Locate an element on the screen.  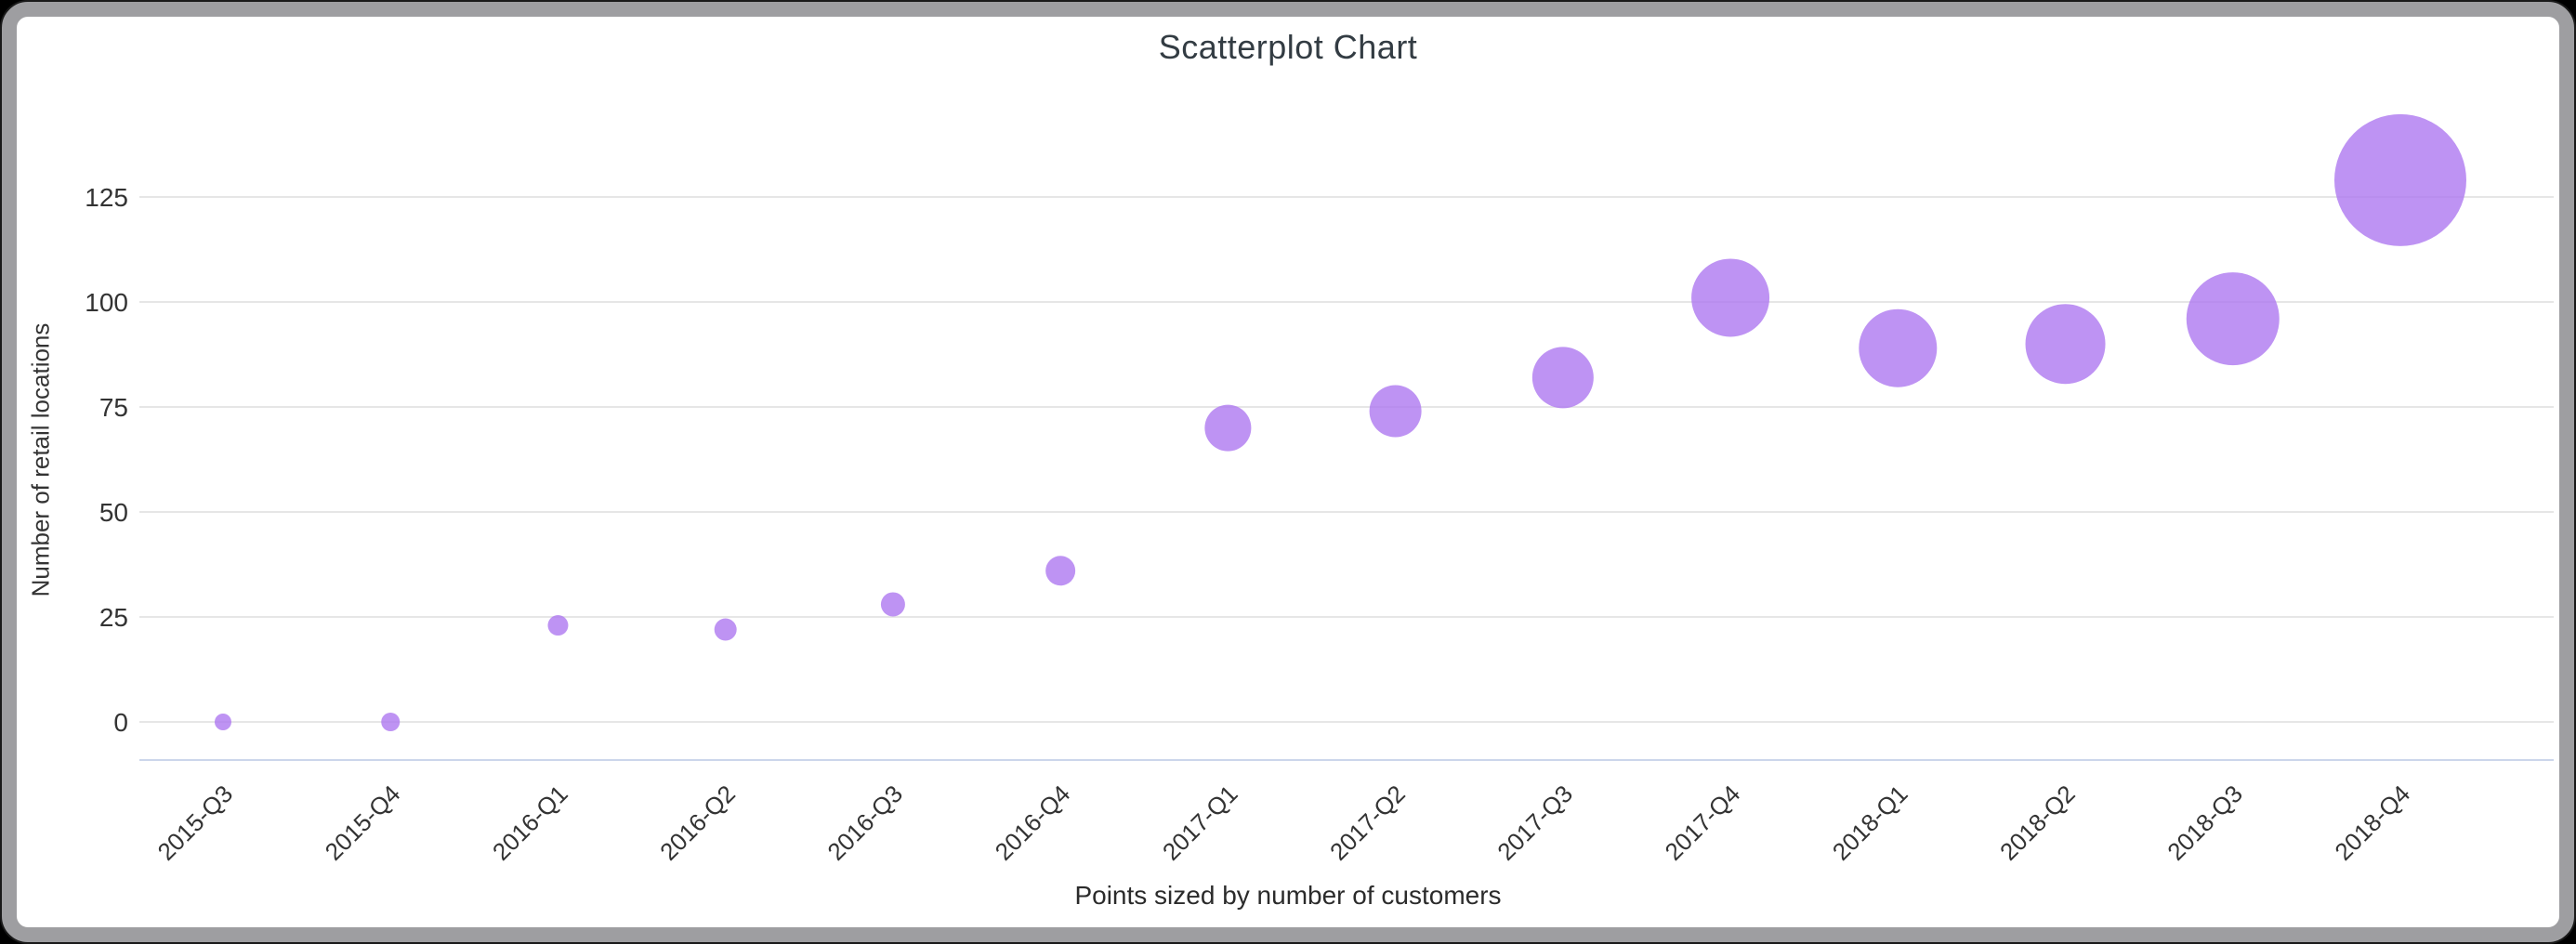
y-tick-label: 125 is located at coordinates (106, 198).